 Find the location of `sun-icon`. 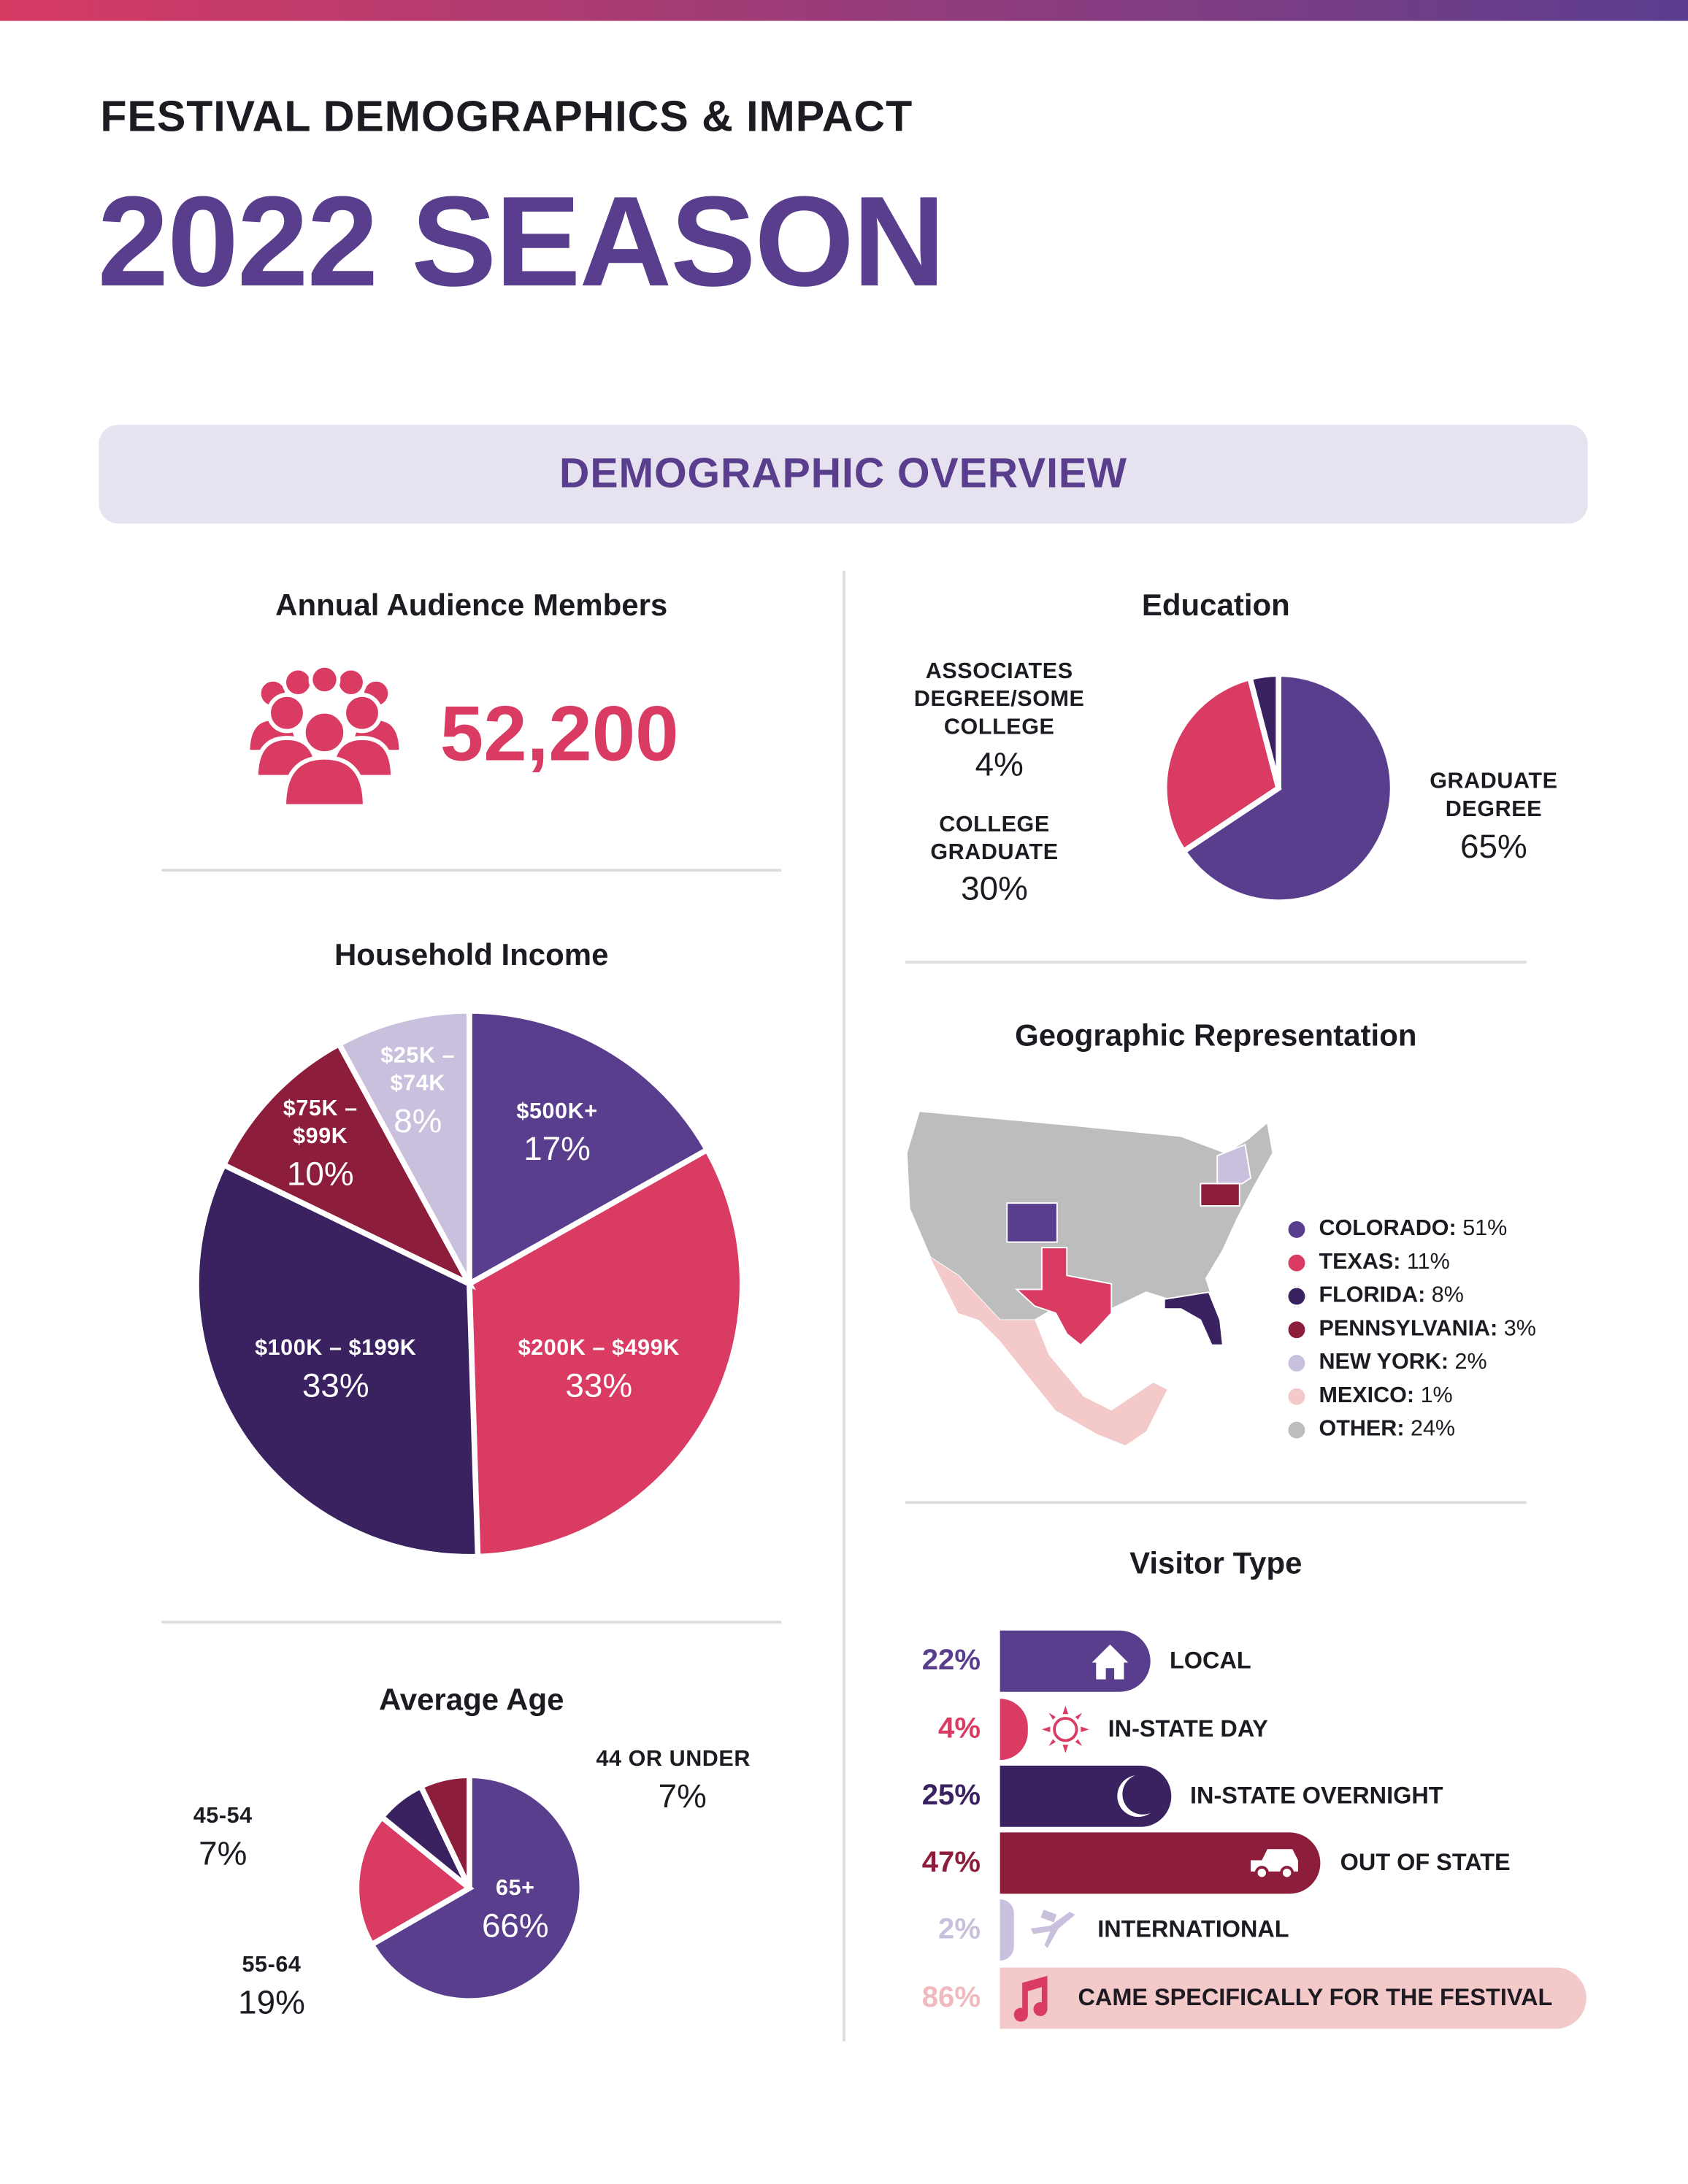

sun-icon is located at coordinates (1065, 1729).